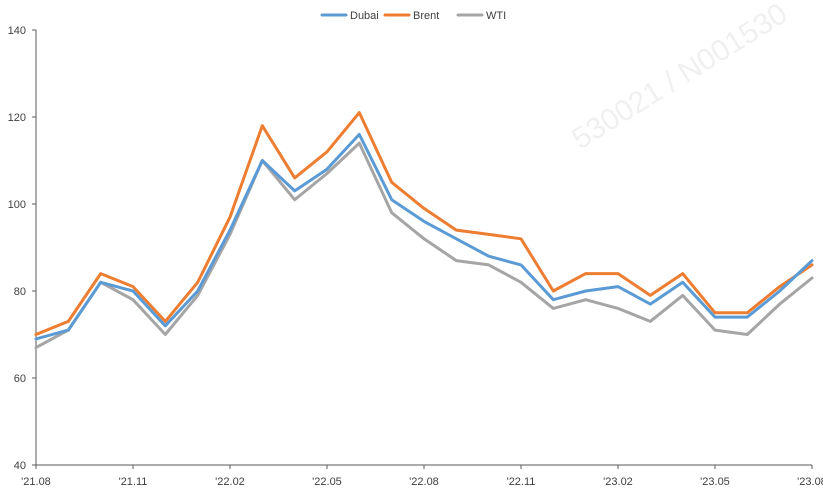 The image size is (823, 499). What do you see at coordinates (364, 16) in the screenshot?
I see `legend-label: Dubai` at bounding box center [364, 16].